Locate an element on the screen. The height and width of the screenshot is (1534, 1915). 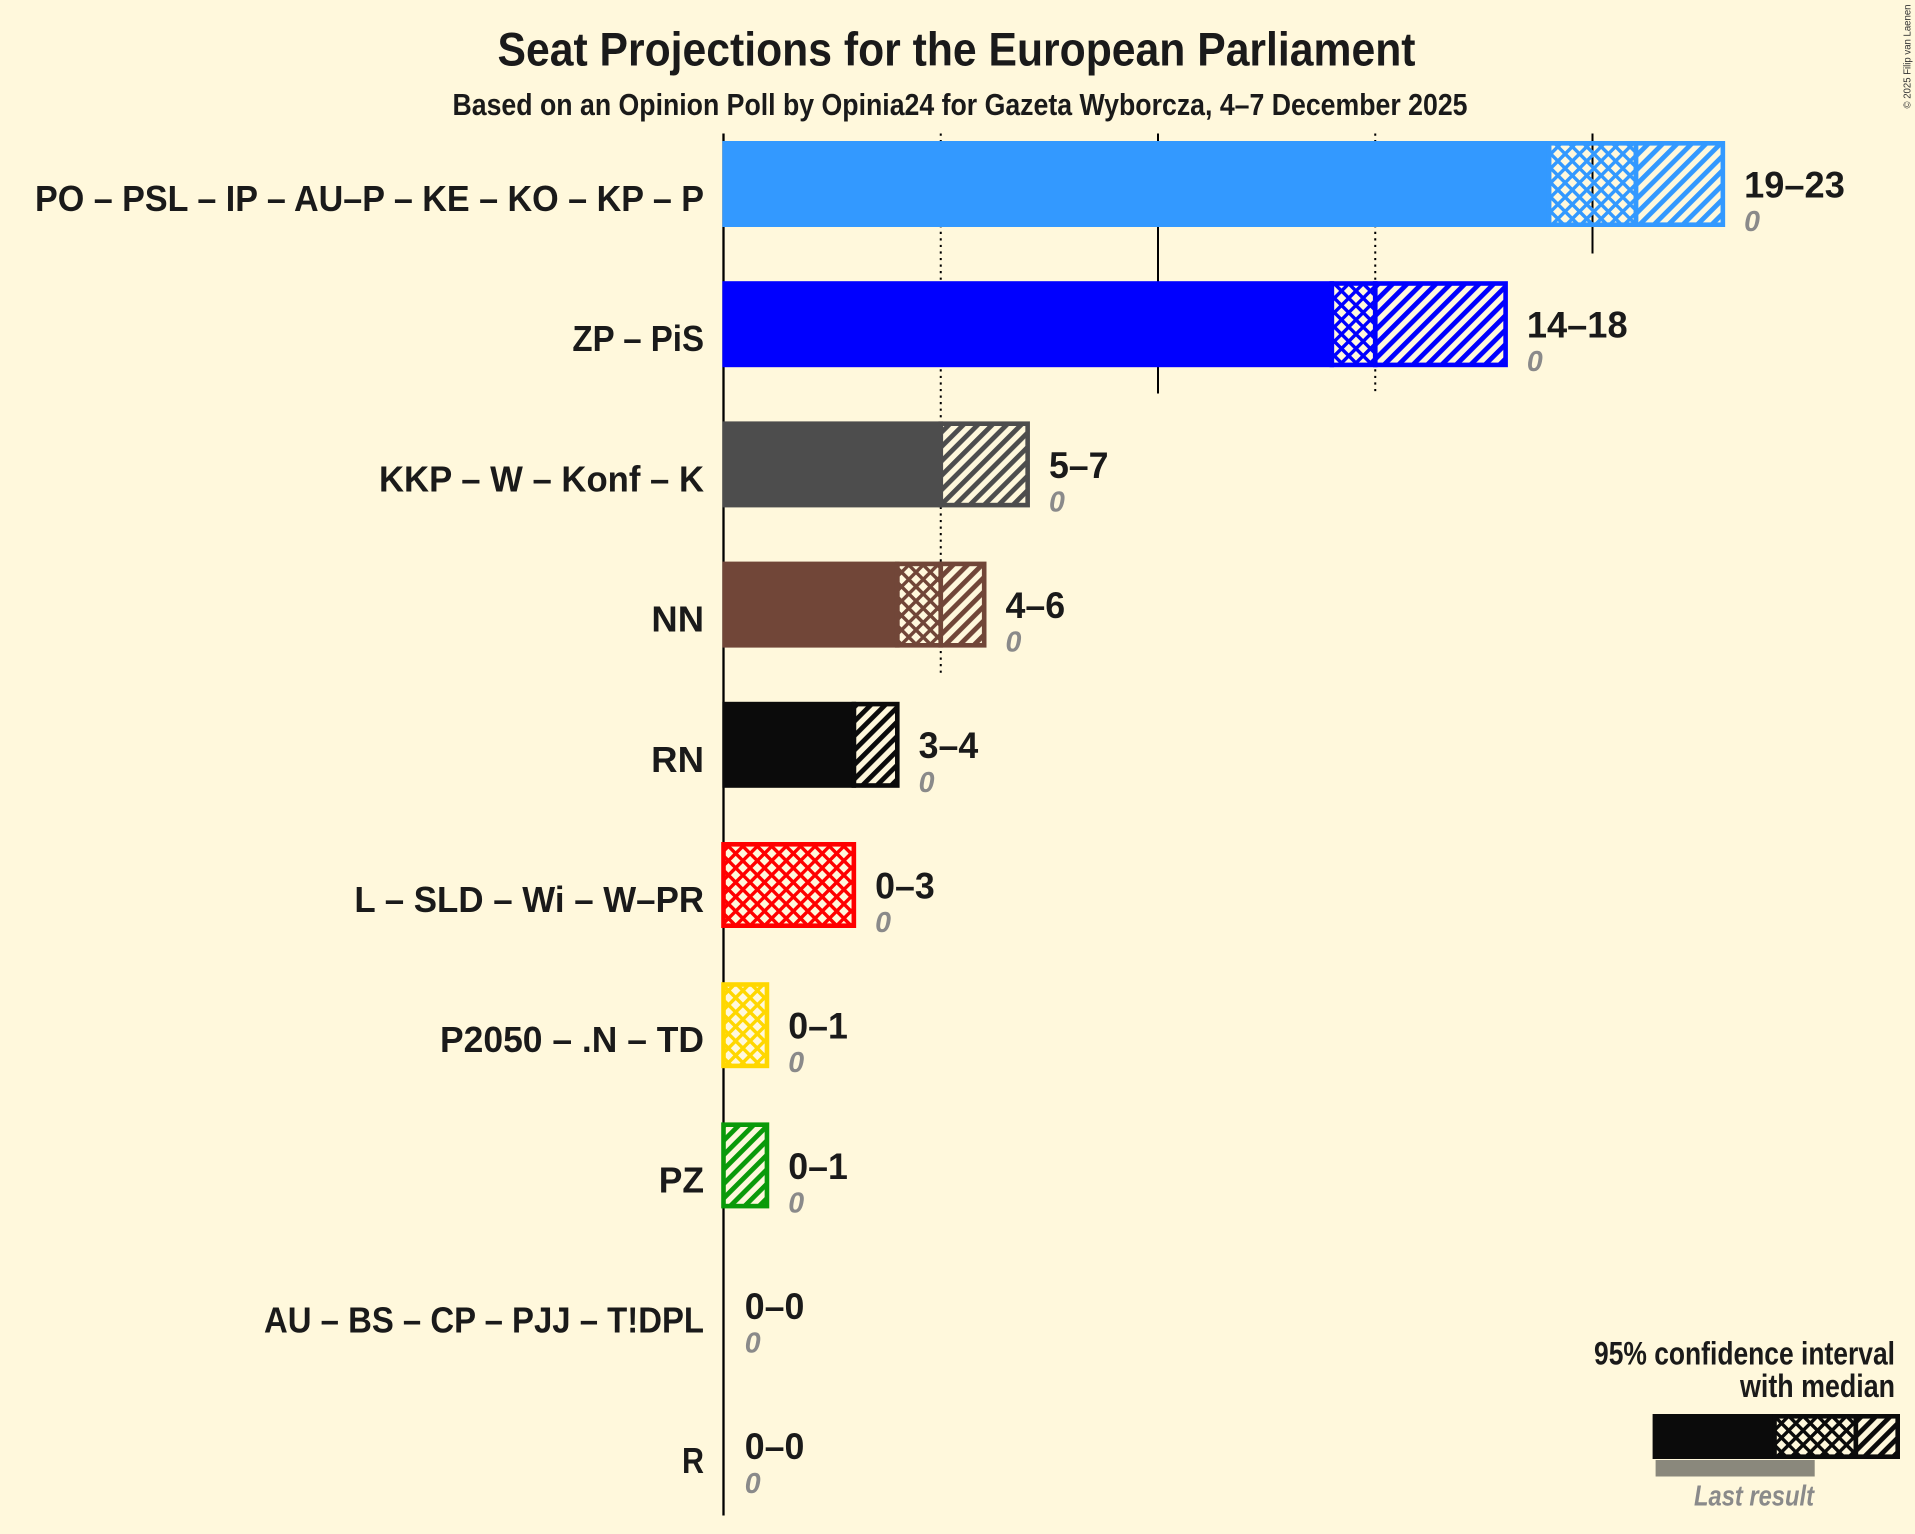
svg-text:PO – PSL – IP – AU–P – KE – KO: PO – PSL – IP – AU–P – KE – KO – KP – P is located at coordinates (369, 198).